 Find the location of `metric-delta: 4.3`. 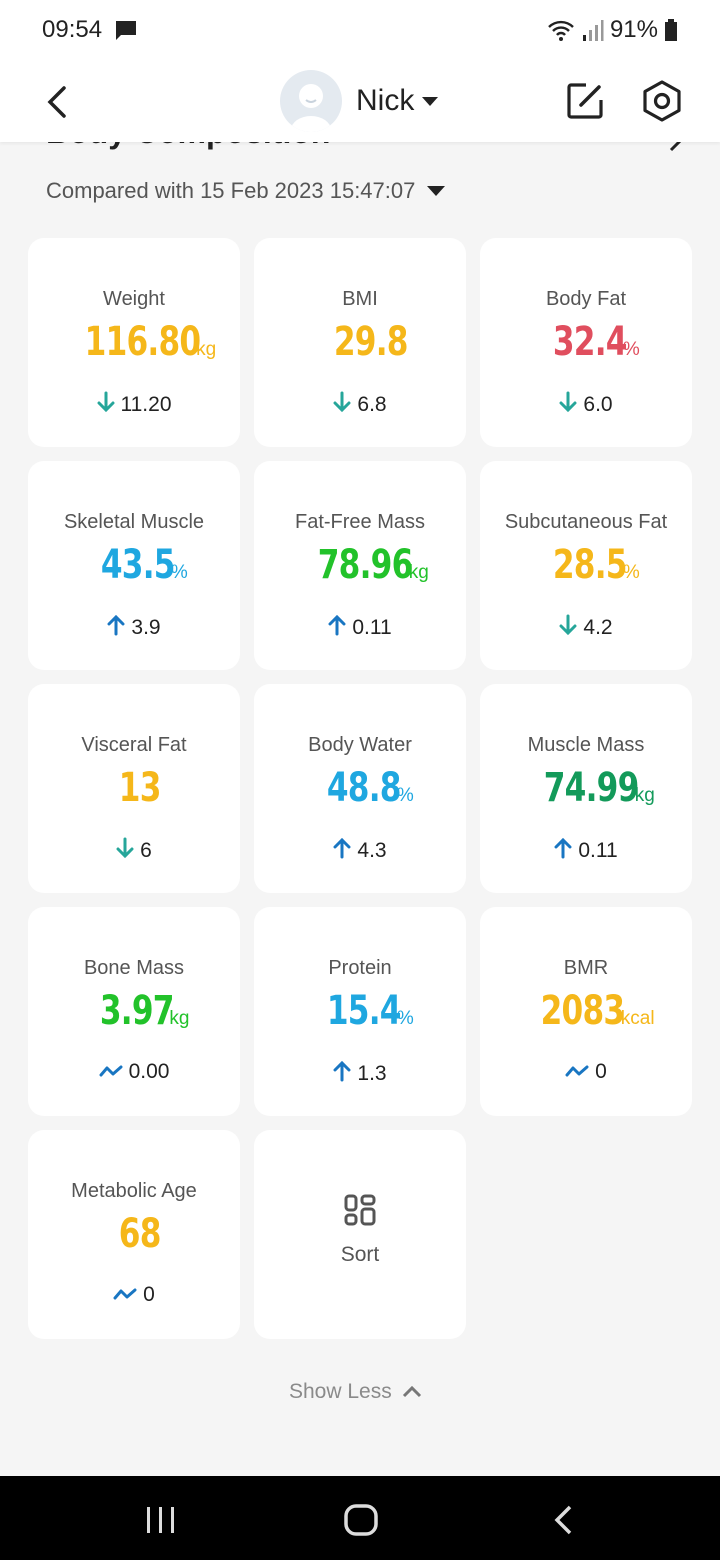

metric-delta: 4.3 is located at coordinates (360, 851).